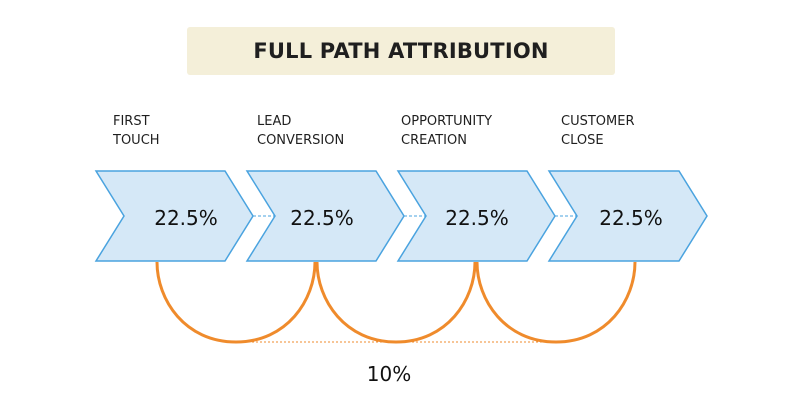  I want to click on stage-value-first-touch: 22.5%, so click(186, 218).